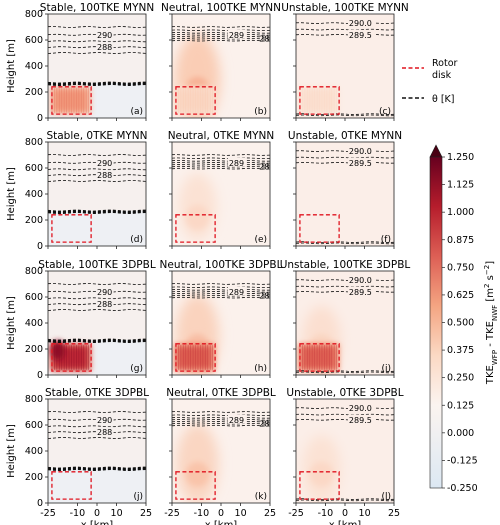 This screenshot has height=525, width=500. What do you see at coordinates (172, 513) in the screenshot?
I see `x-tick-label: -25` at bounding box center [172, 513].